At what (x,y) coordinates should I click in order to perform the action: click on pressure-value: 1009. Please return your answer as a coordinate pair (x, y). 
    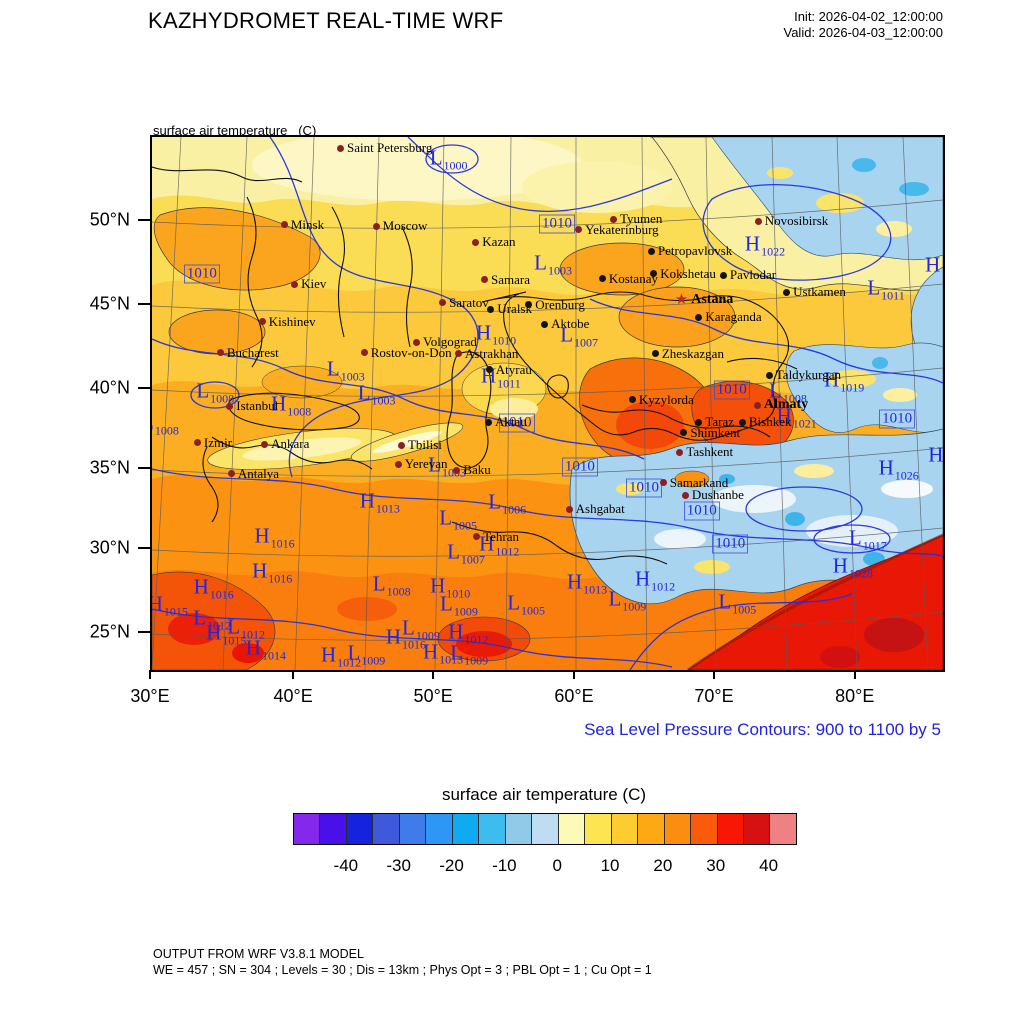
    Looking at the image, I should click on (427, 635).